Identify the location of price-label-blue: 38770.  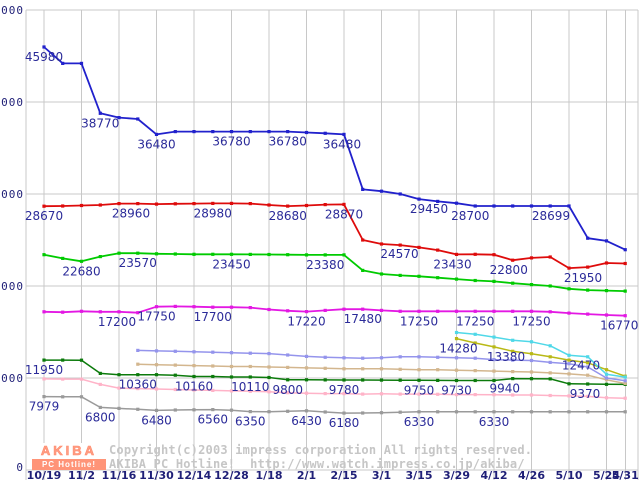
(100, 123).